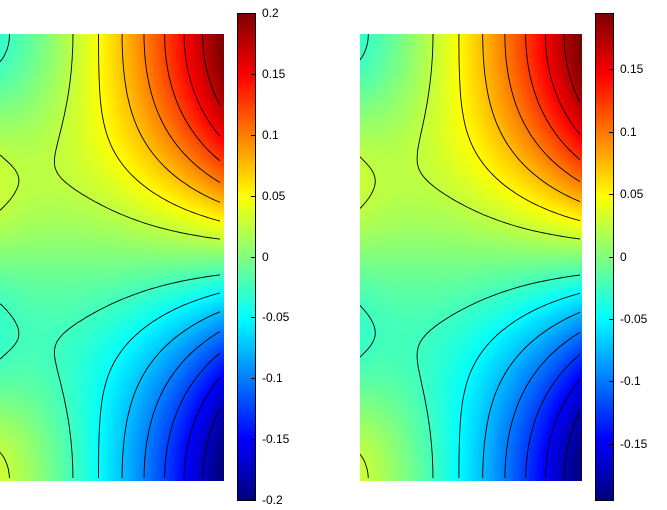 This screenshot has width=667, height=510. I want to click on colorbar-tick-label: 0.2, so click(270, 13).